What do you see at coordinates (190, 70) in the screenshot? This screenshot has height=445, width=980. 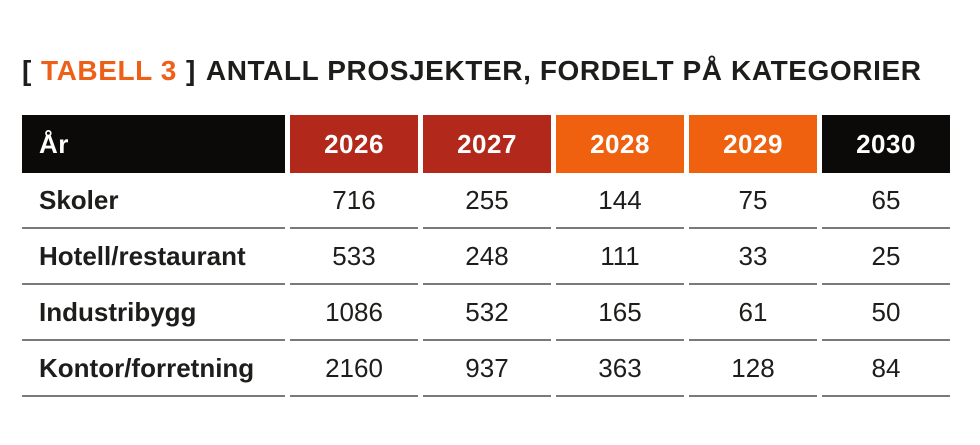 I see `title-bracket-close: ]` at bounding box center [190, 70].